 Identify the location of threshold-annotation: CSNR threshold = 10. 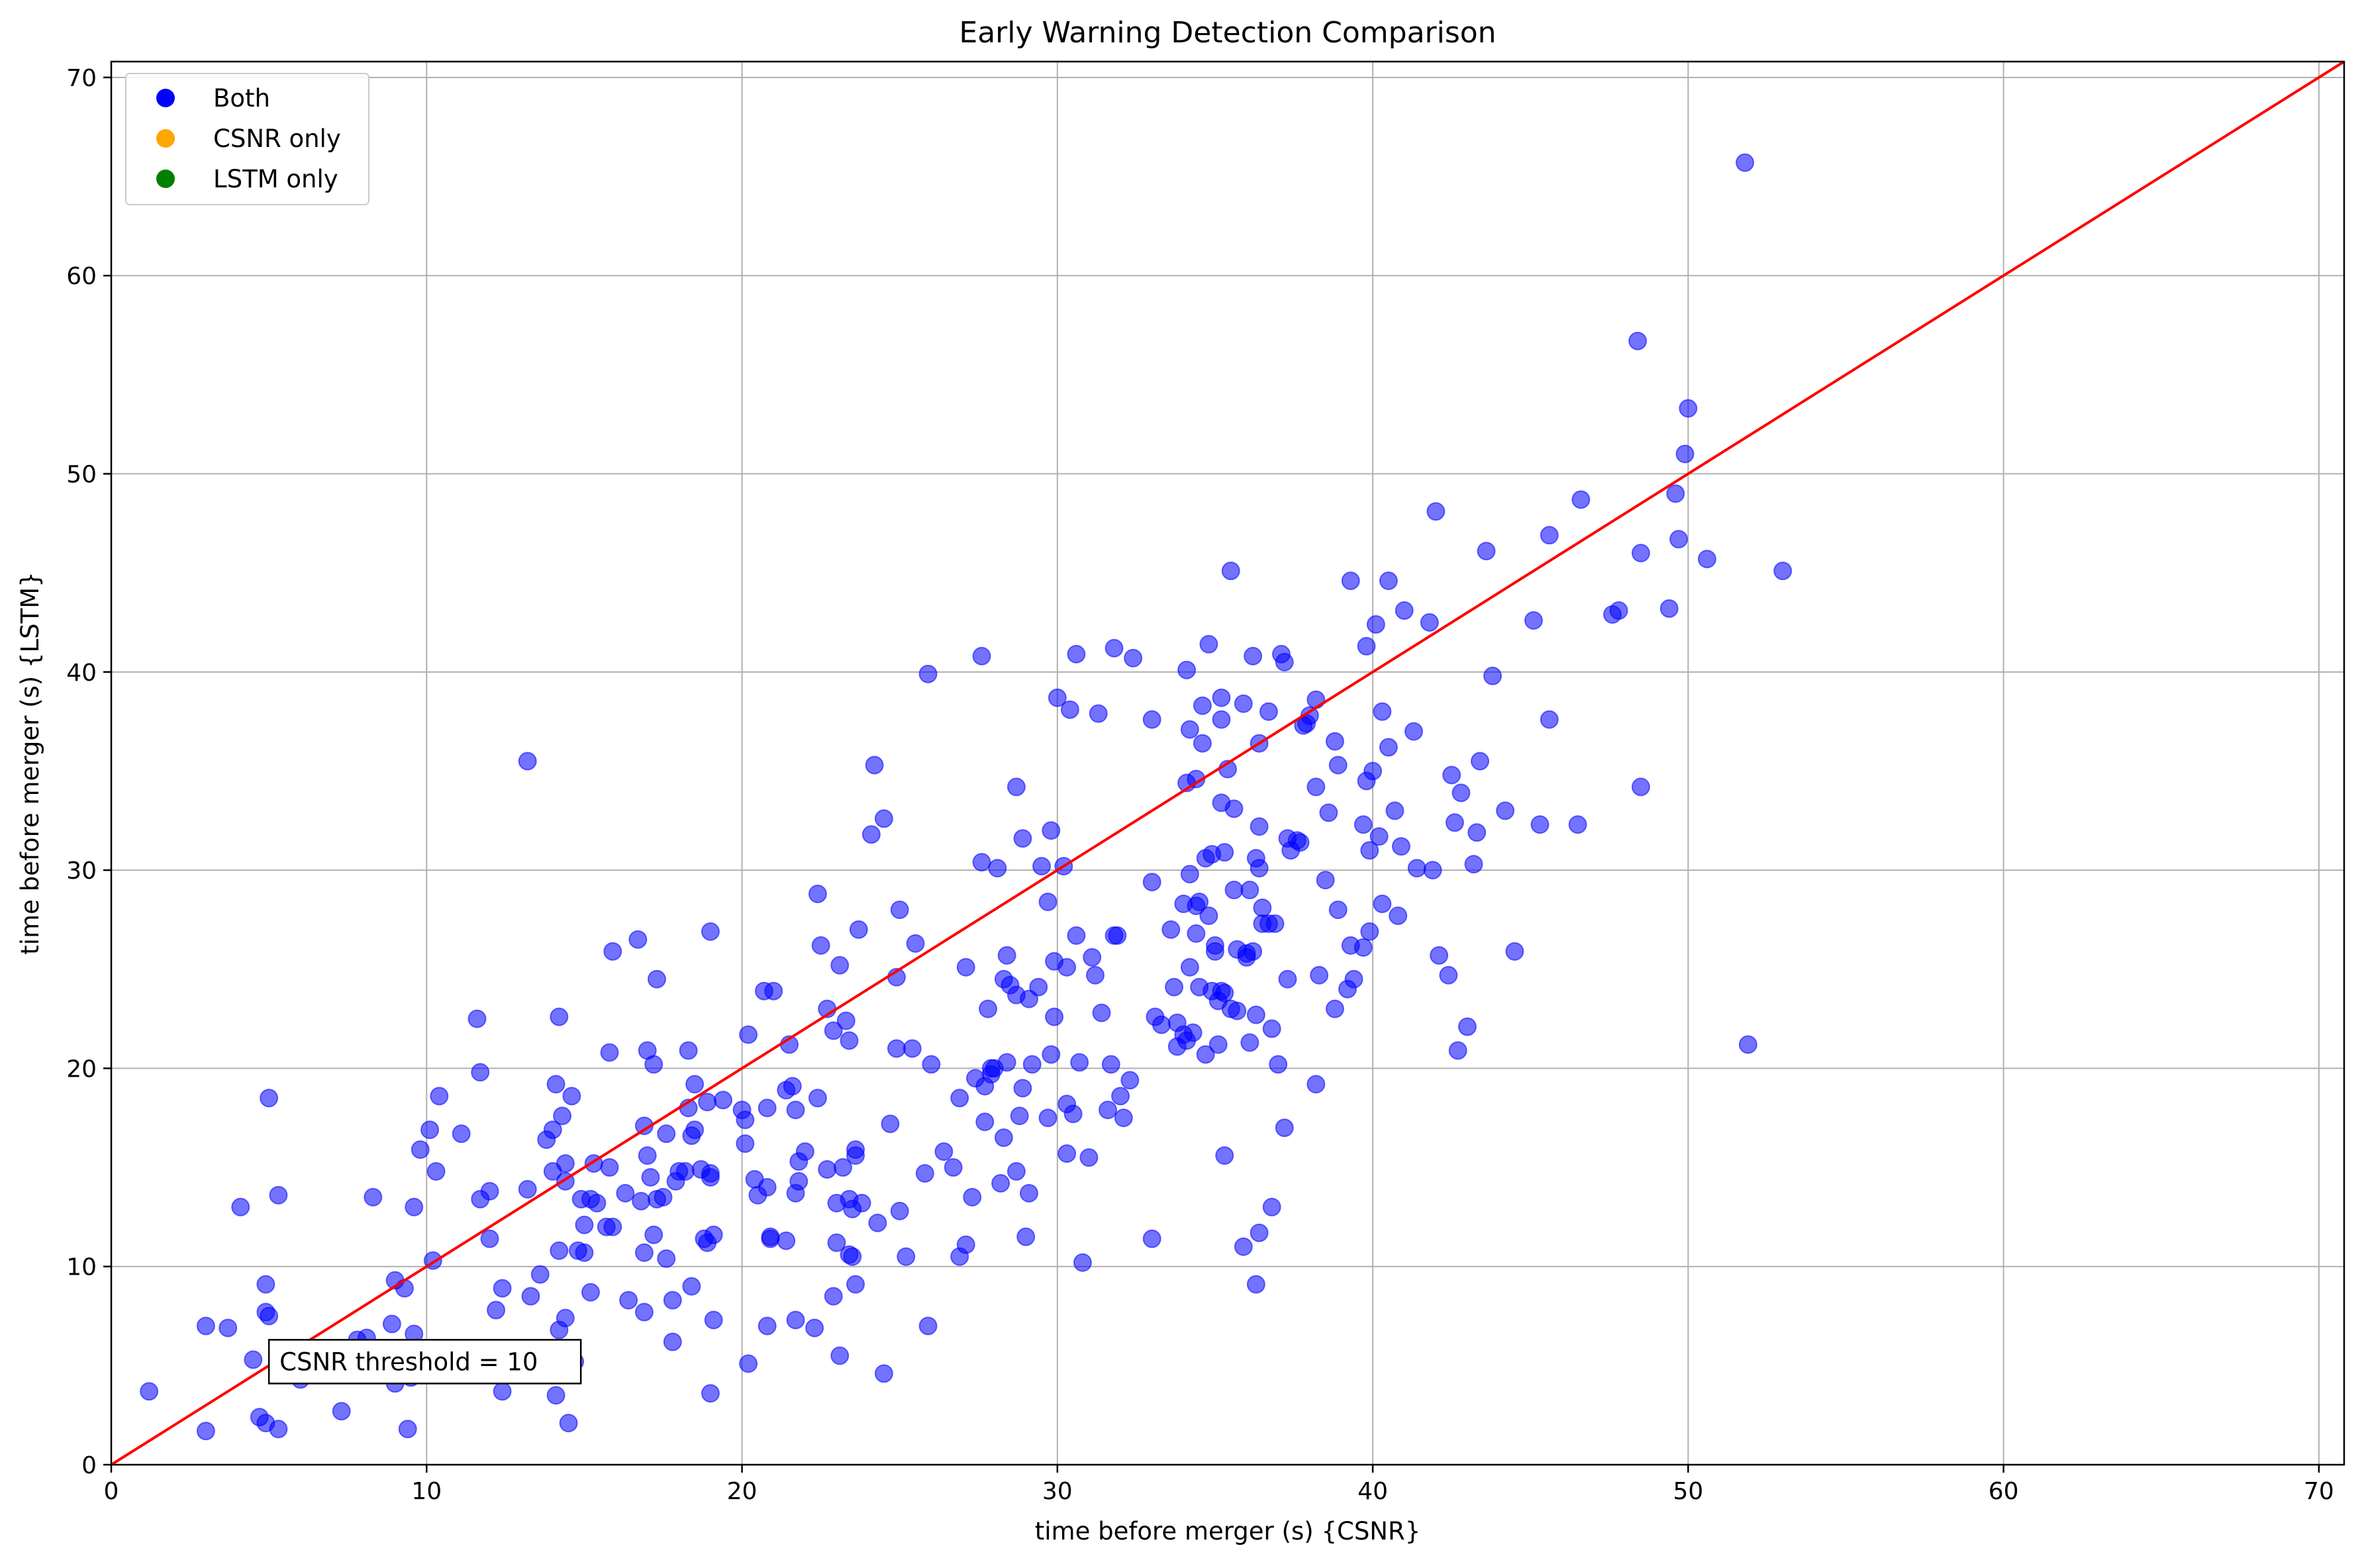
(425, 1362).